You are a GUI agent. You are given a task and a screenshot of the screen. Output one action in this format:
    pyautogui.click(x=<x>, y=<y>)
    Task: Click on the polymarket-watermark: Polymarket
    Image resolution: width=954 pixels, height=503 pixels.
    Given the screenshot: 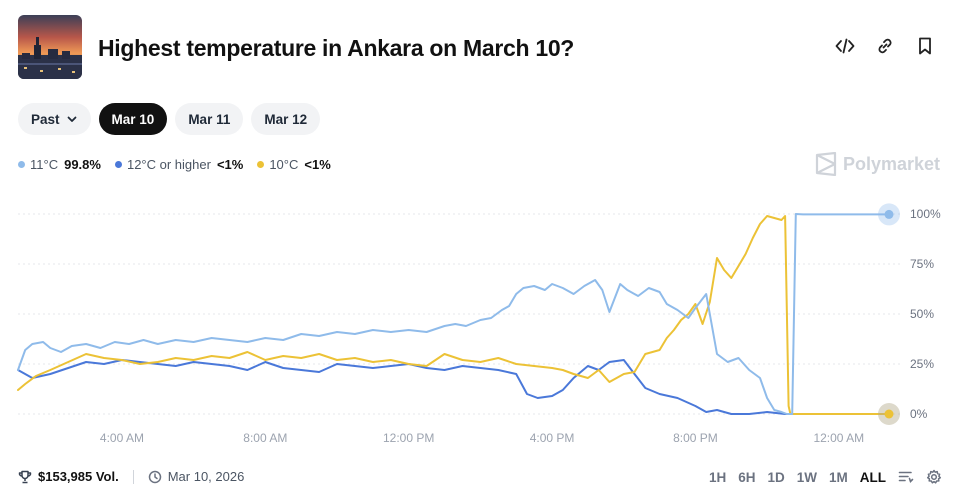 What is the action you would take?
    pyautogui.click(x=877, y=164)
    